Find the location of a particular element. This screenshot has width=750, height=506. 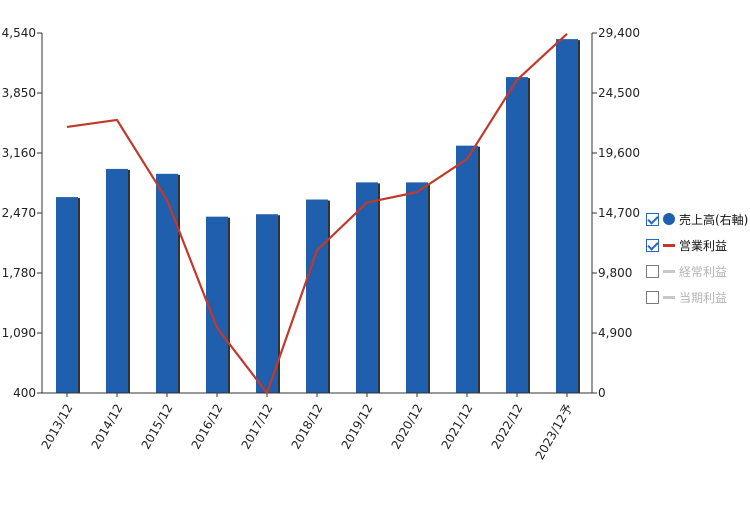

x-tick-label: 2023/12予 is located at coordinates (554, 432).